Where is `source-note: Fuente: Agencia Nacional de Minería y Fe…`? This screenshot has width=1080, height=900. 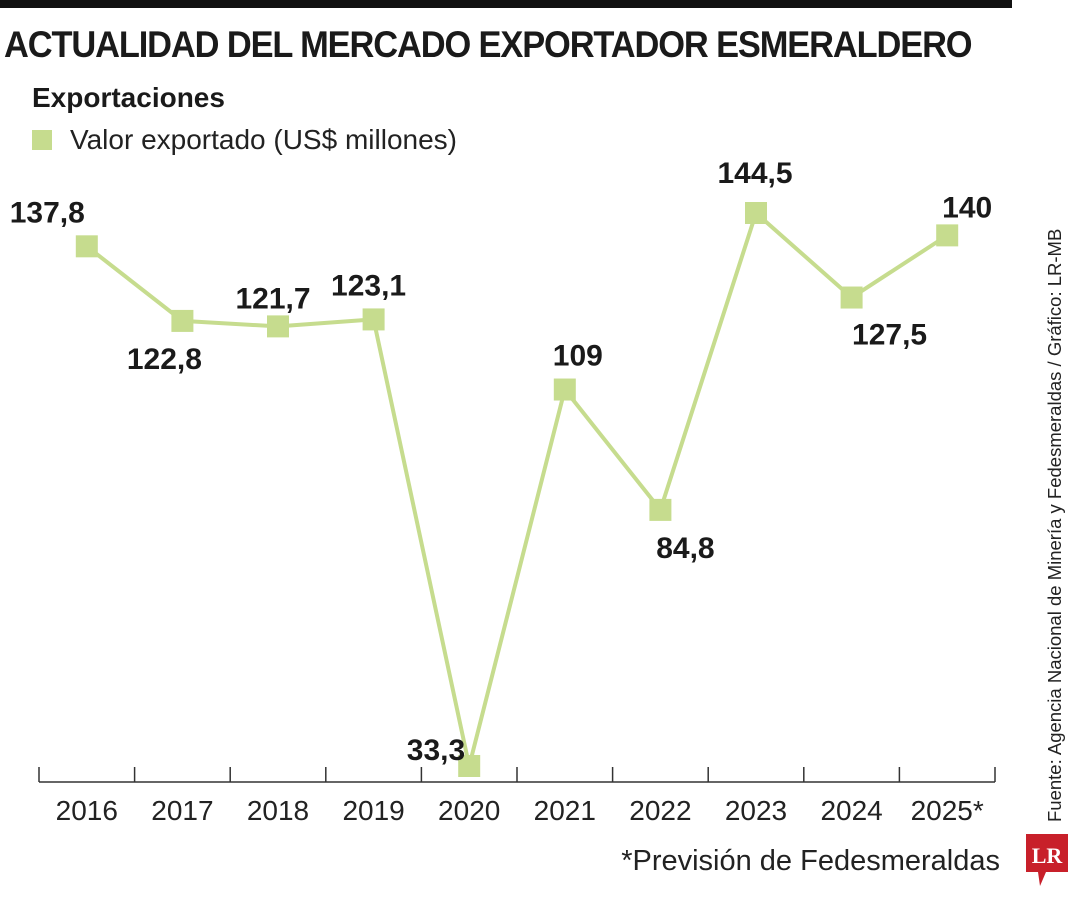 source-note: Fuente: Agencia Nacional de Minería y Fe… is located at coordinates (1054, 525).